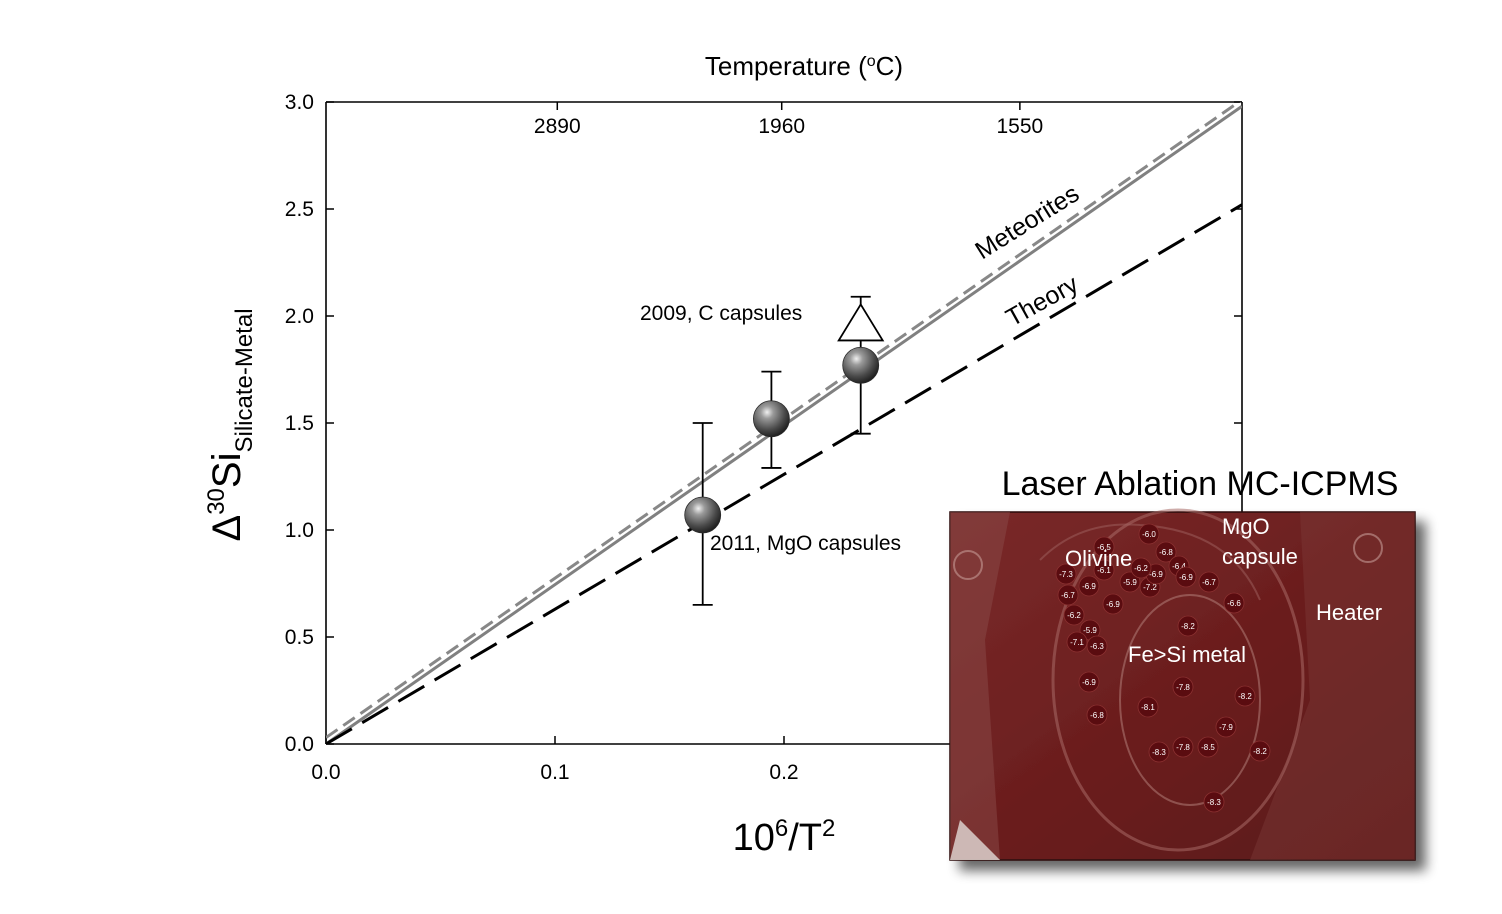 The height and width of the screenshot is (914, 1502). What do you see at coordinates (861, 322) in the screenshot?
I see `data-point-triangle` at bounding box center [861, 322].